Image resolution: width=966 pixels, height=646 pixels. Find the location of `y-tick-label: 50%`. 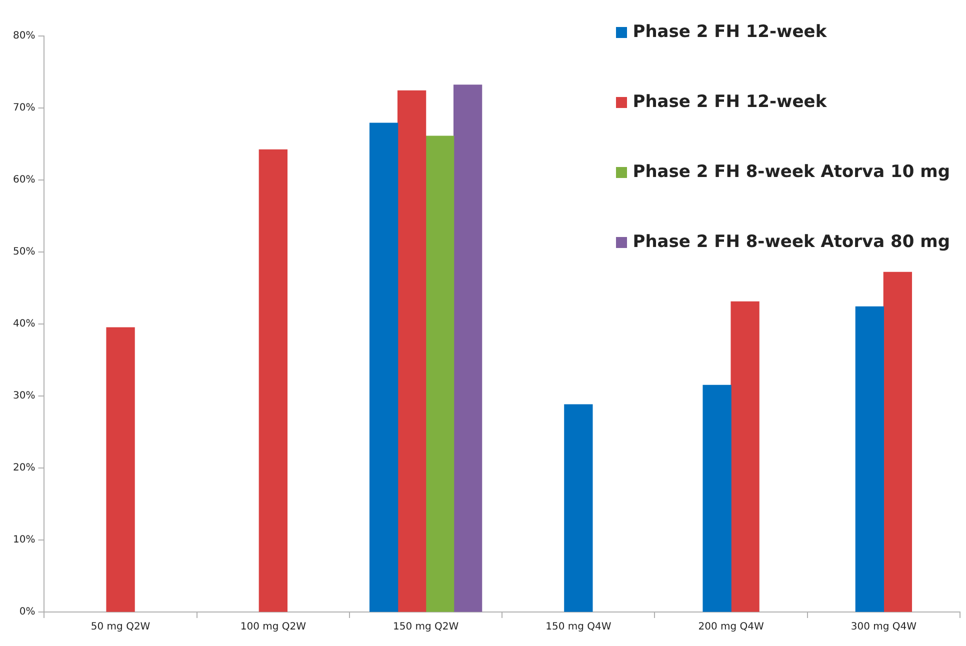

y-tick-label: 50% is located at coordinates (24, 252).